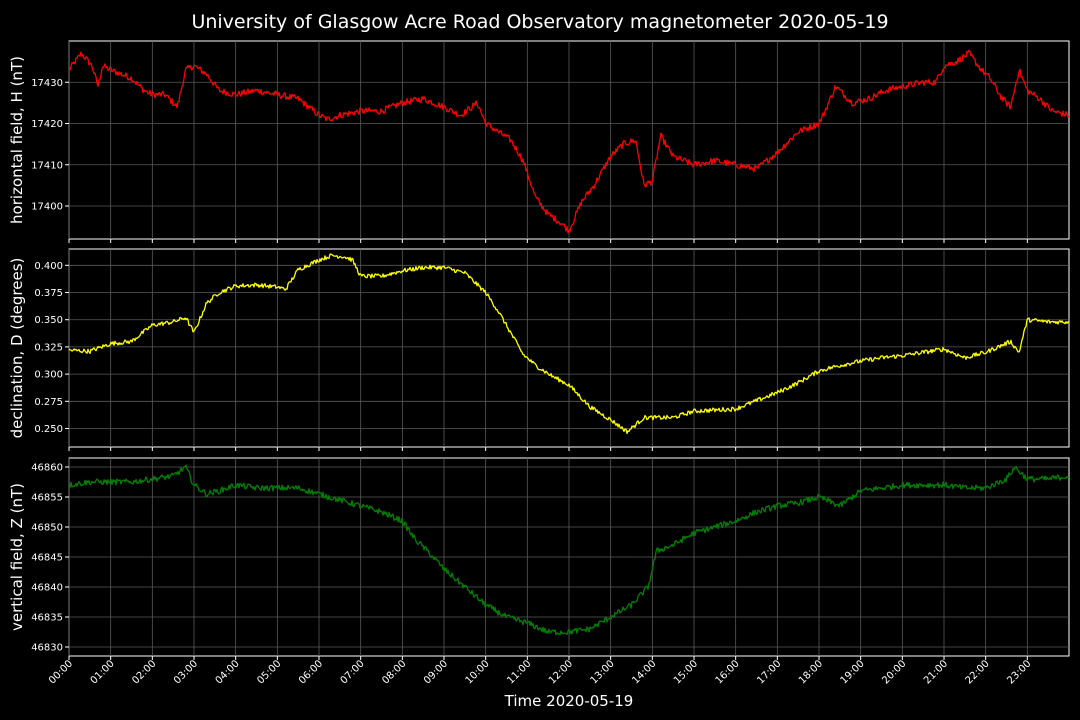 Image resolution: width=1080 pixels, height=720 pixels. What do you see at coordinates (47, 588) in the screenshot?
I see `y-tick-label: 46840` at bounding box center [47, 588].